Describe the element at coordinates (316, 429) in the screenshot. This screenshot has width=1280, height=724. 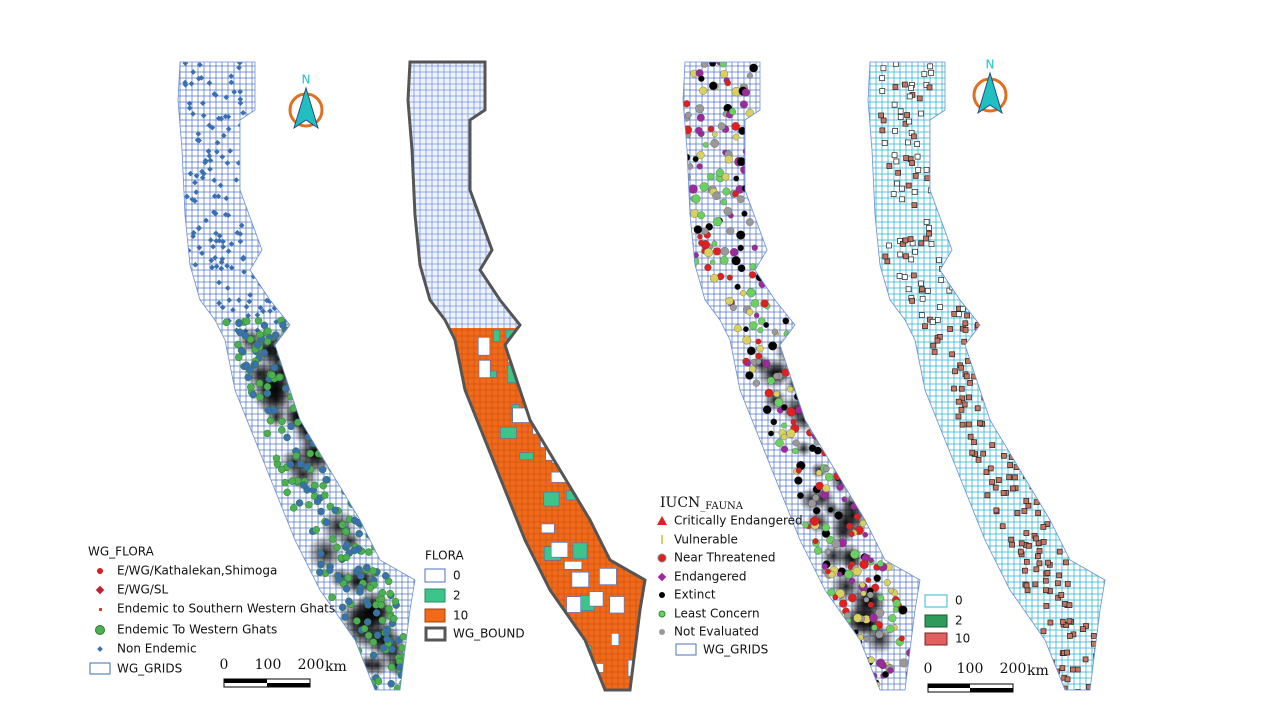
I see `point-cluster` at that location.